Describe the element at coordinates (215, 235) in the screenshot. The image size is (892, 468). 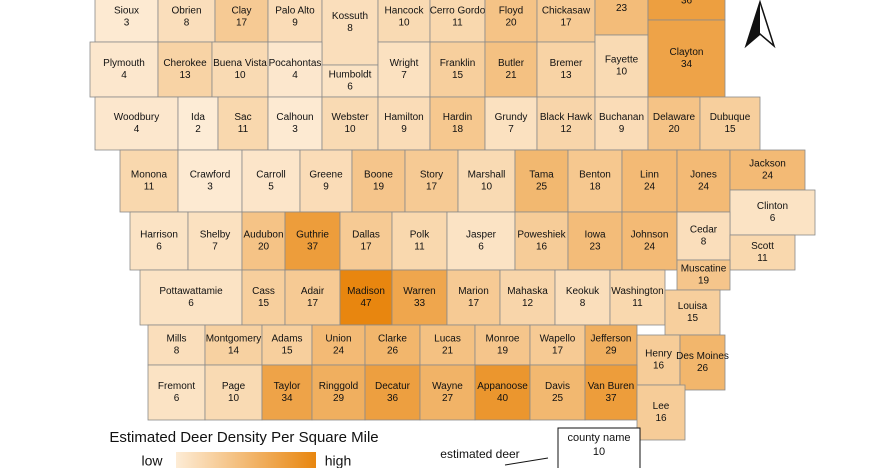
I see `county-name: Shelby` at that location.